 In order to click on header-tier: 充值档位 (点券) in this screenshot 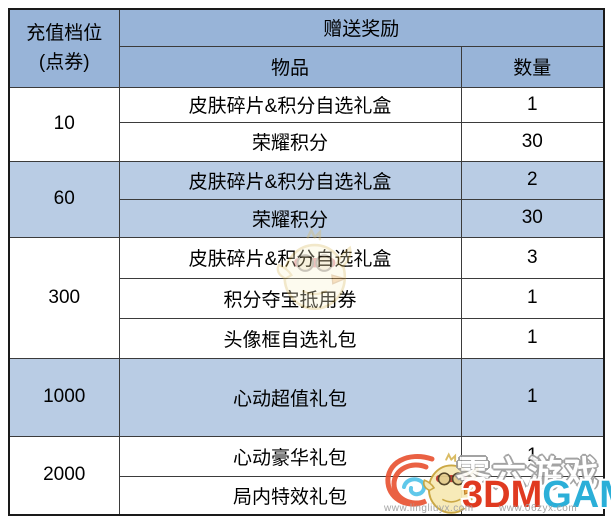, I will do `click(64, 48)`.